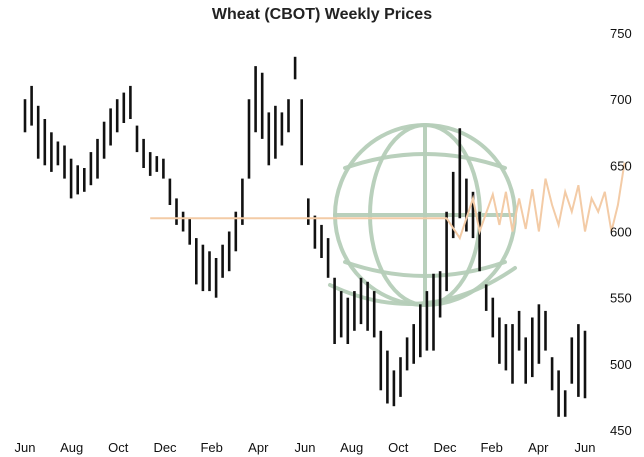  I want to click on y-tick-label: 650, so click(621, 165).